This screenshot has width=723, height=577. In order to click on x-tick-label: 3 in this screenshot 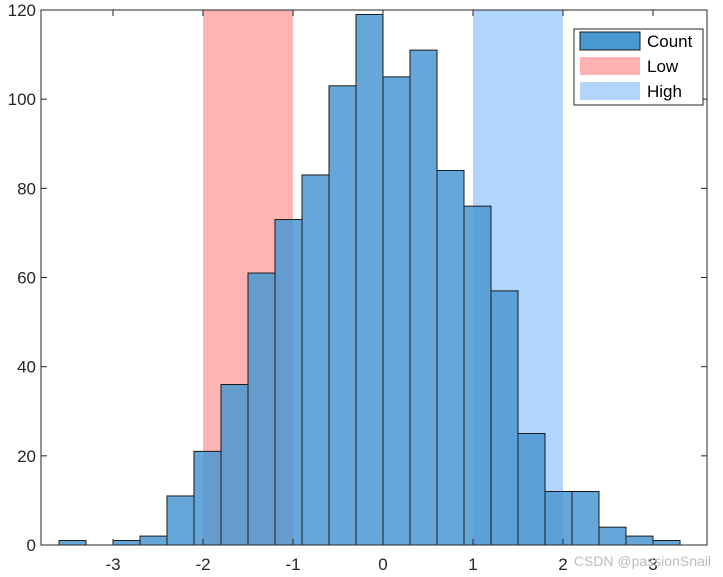, I will do `click(652, 564)`.